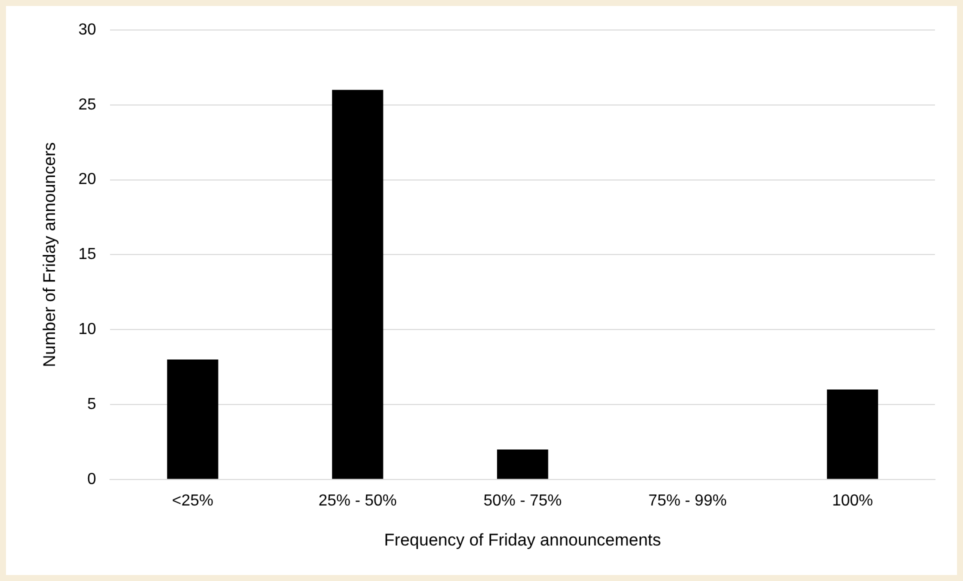 This screenshot has height=581, width=963. Describe the element at coordinates (687, 501) in the screenshot. I see `x-tick-label: 75% - 99%` at that location.